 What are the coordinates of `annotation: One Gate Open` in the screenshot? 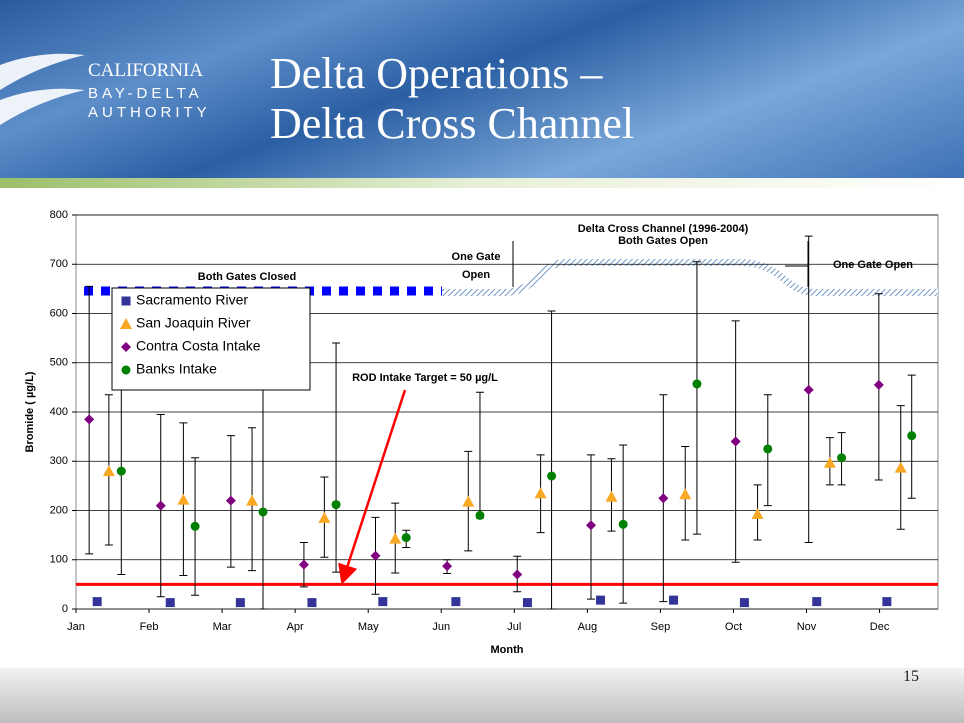 It's located at (873, 265).